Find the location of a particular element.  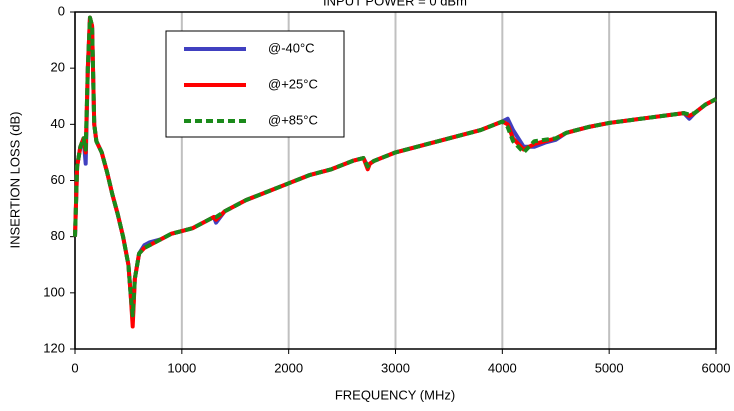

x-tick-label: 1000 is located at coordinates (181, 367).